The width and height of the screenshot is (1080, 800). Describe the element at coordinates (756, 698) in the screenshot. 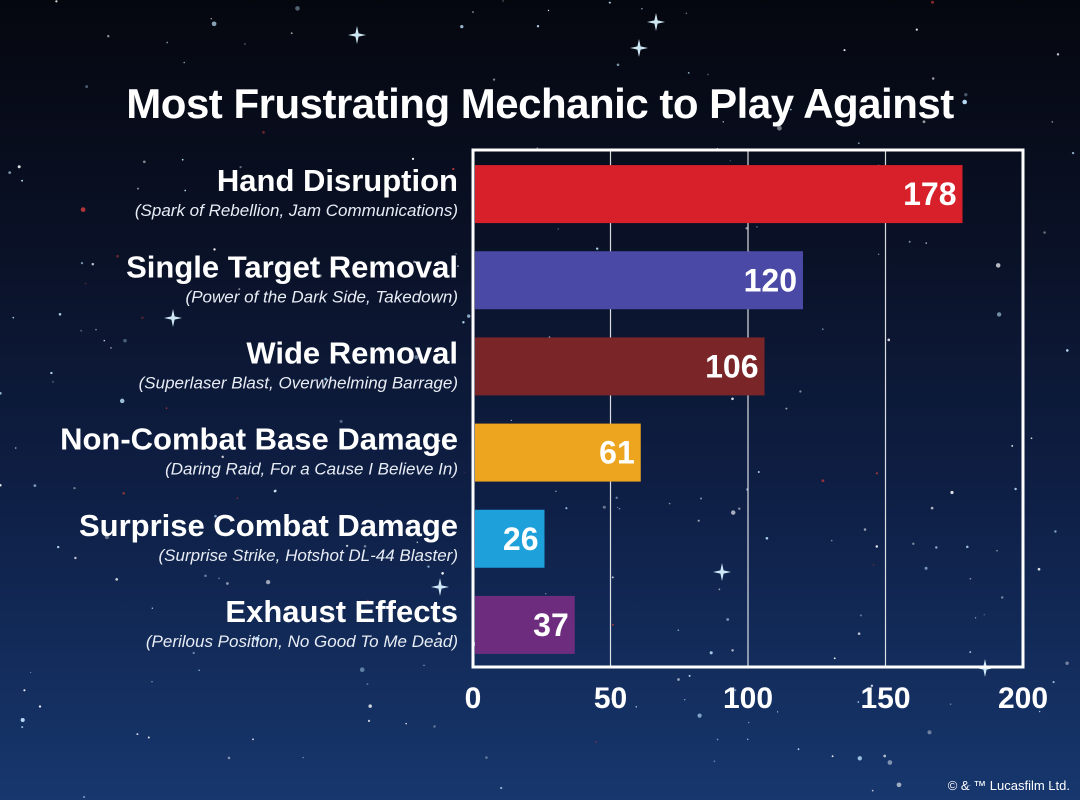

I see `x-axis-ticks: 0 50 100 150 200` at that location.